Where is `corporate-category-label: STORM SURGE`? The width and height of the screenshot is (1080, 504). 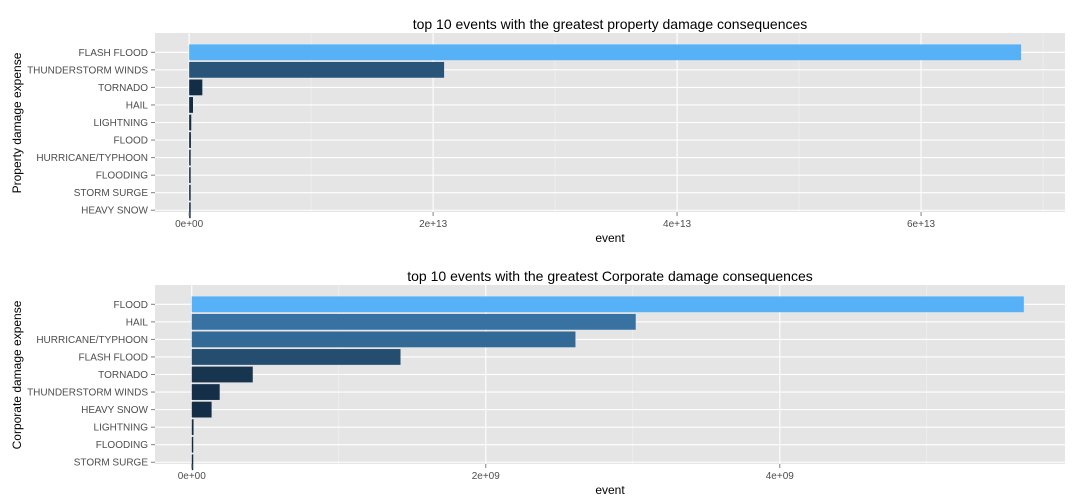
corporate-category-label: STORM SURGE is located at coordinates (111, 463).